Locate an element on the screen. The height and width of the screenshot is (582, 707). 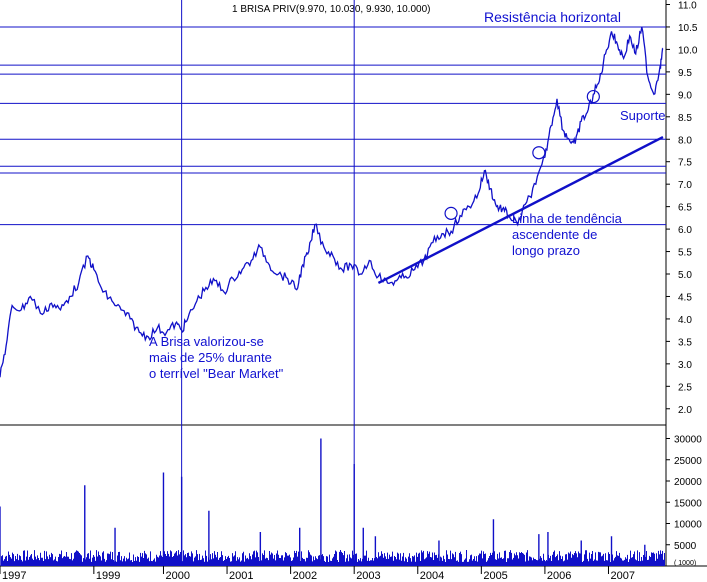
x-tick-label: 2006 is located at coordinates (559, 576).